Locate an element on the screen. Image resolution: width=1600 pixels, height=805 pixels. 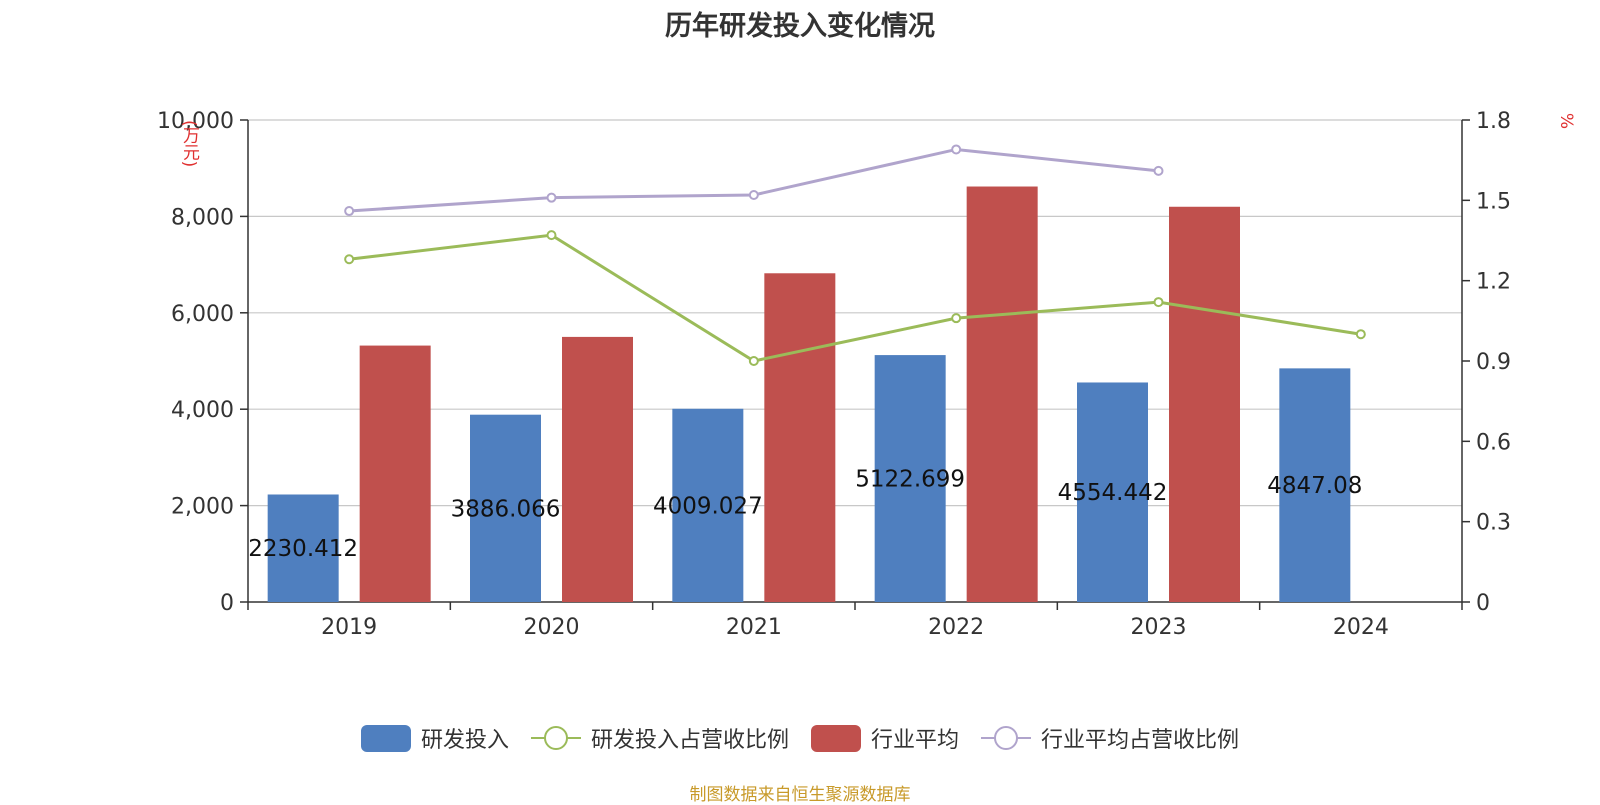
bar-industry-2019 is located at coordinates (395, 473).